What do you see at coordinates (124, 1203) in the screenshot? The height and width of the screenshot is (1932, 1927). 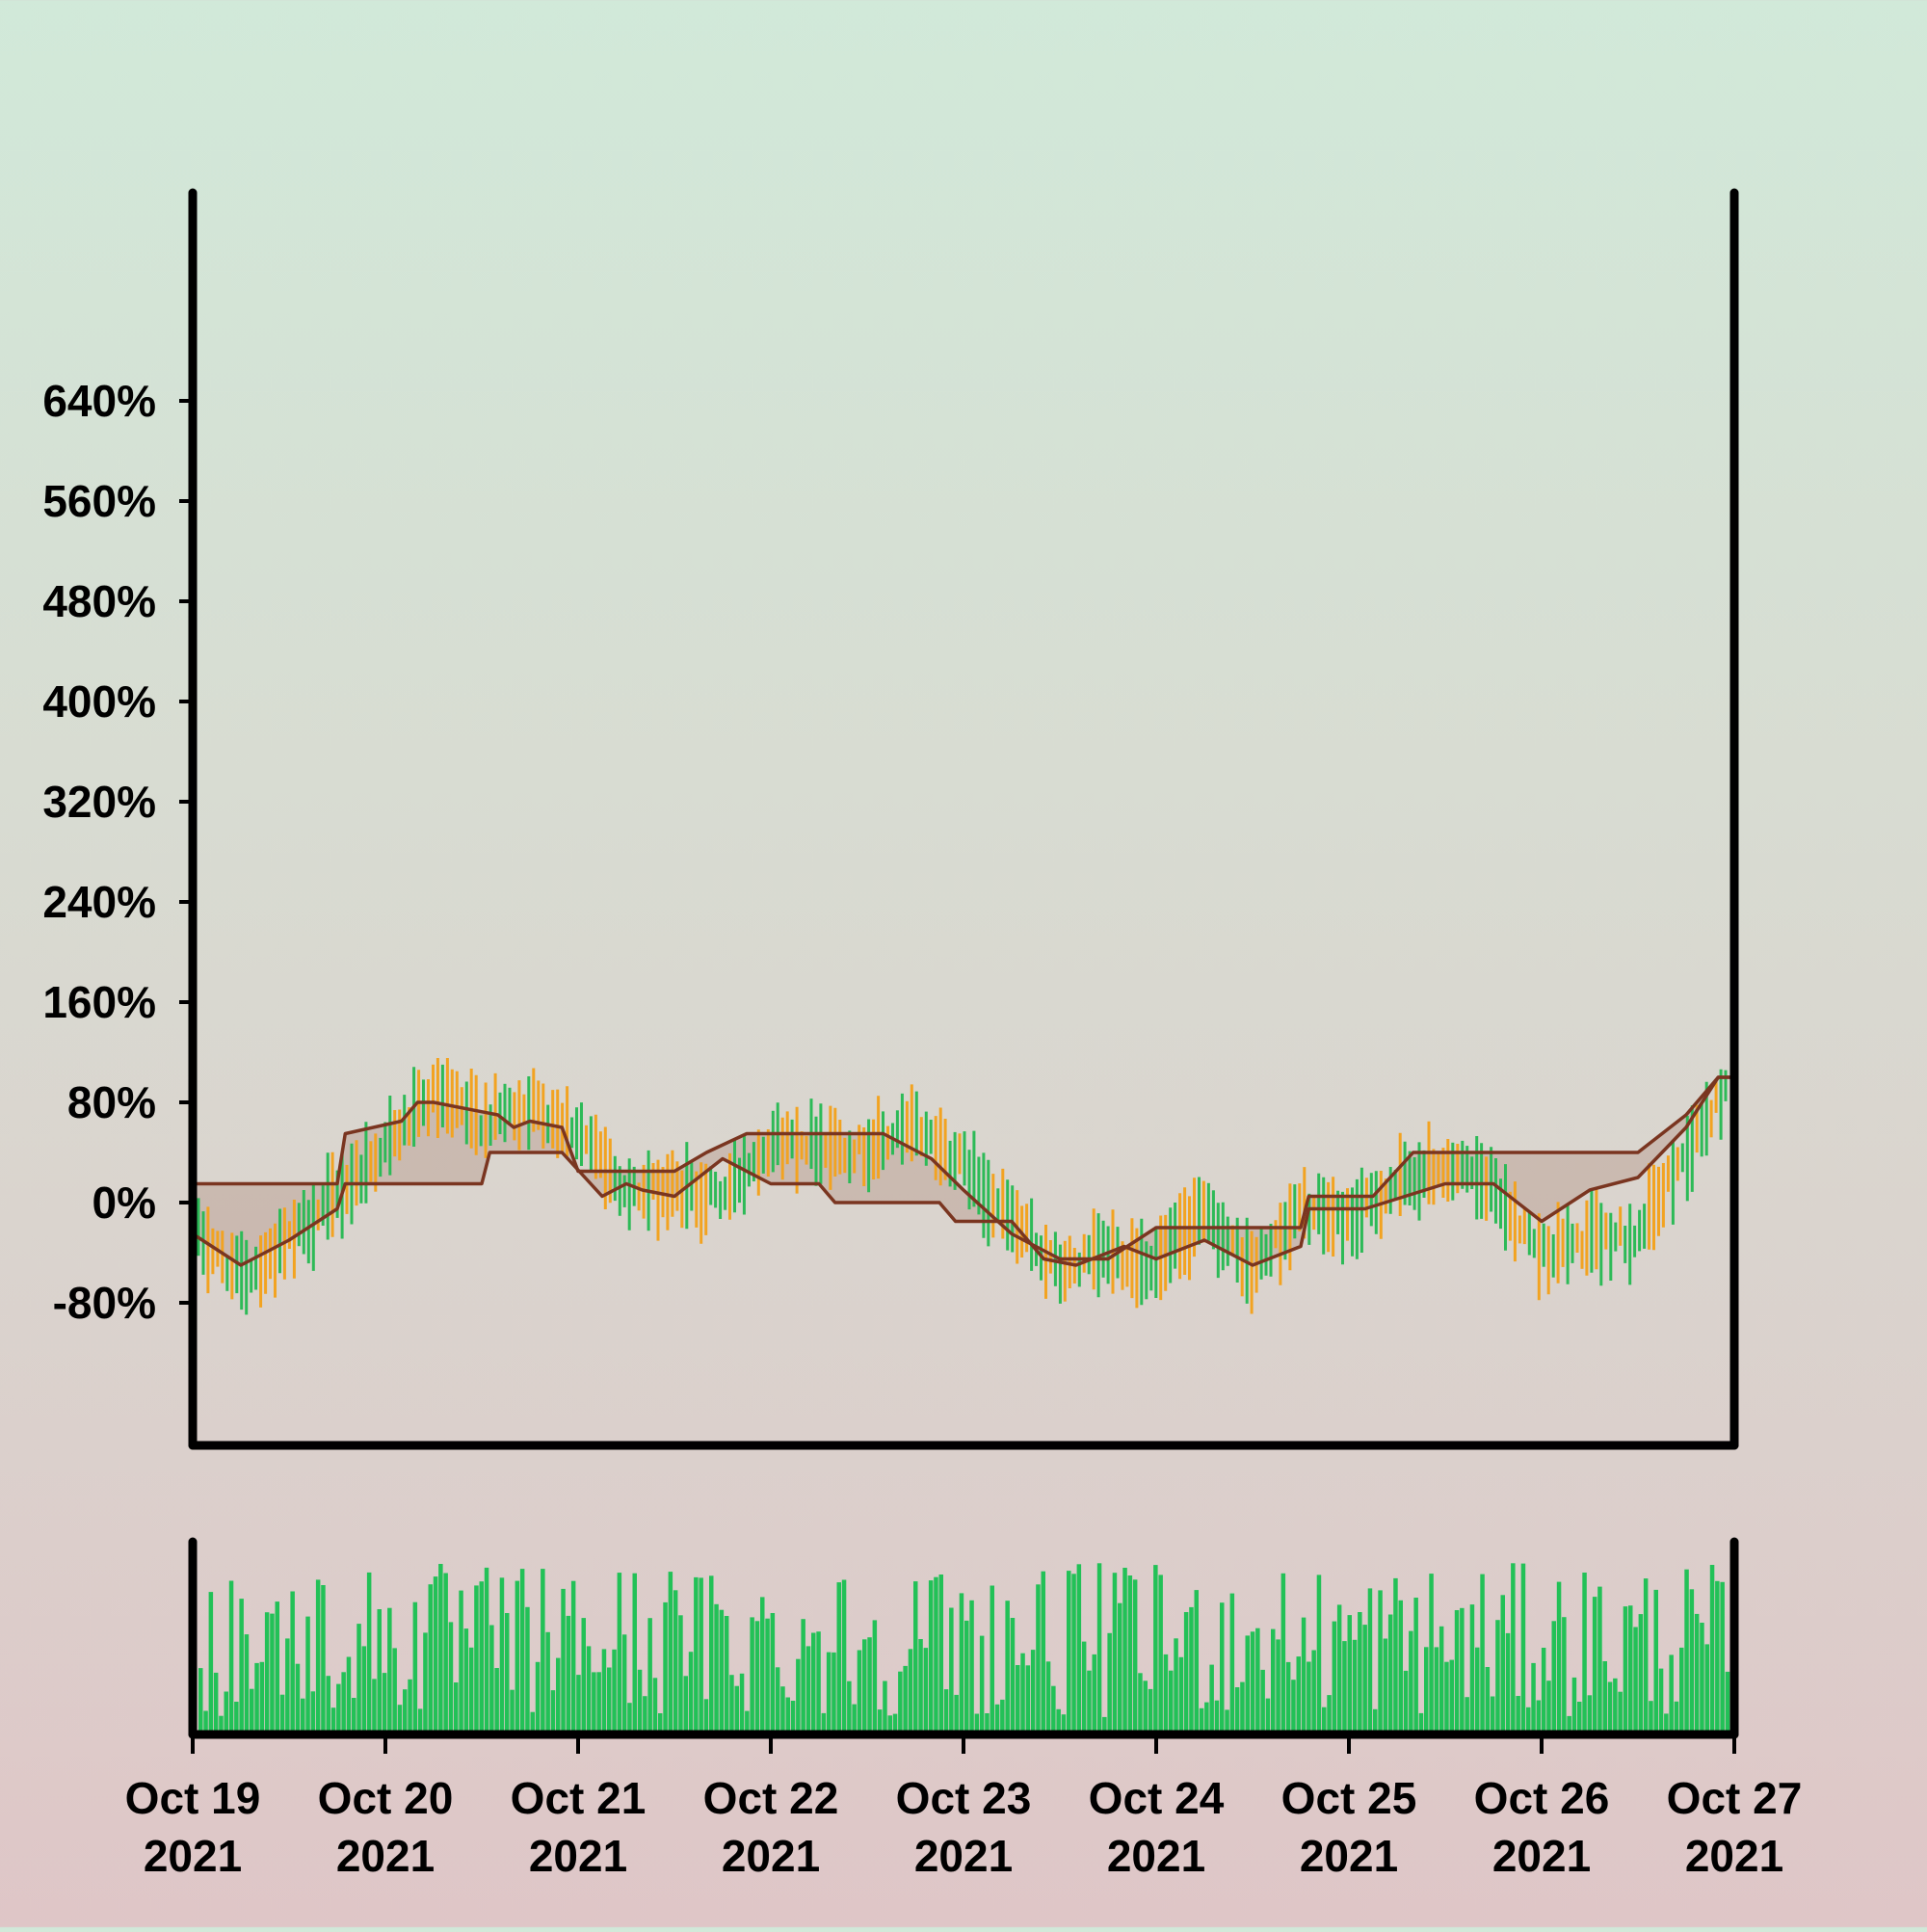 I see `y-tick-label: 0%` at bounding box center [124, 1203].